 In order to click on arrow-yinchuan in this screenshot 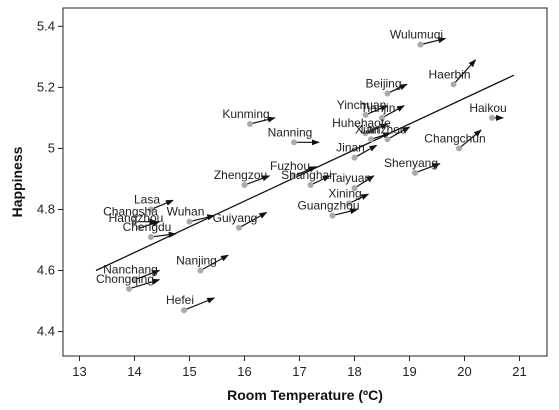, I will do `click(377, 110)`.